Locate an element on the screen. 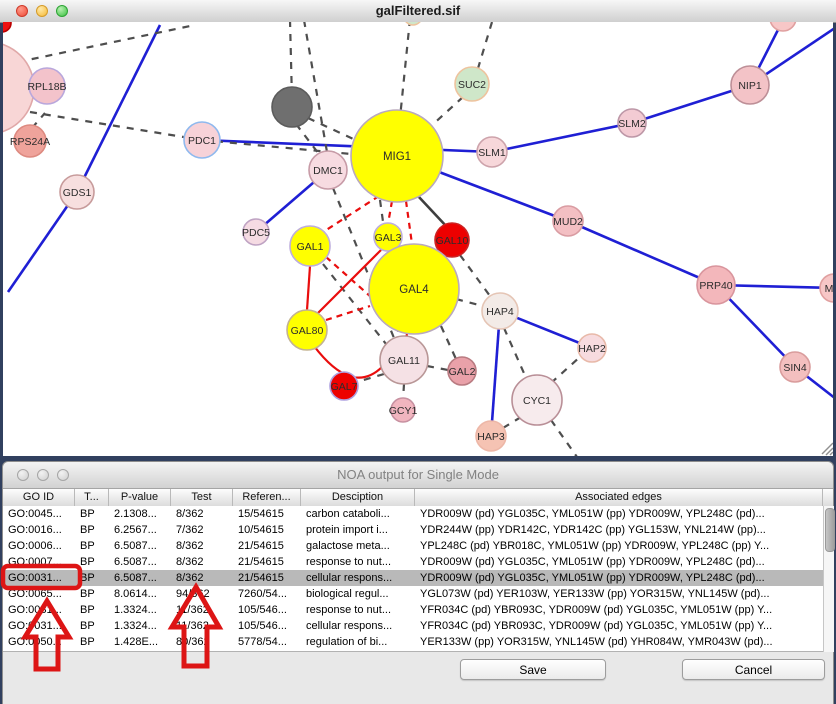 This screenshot has width=836, height=704. node-SLM2 is located at coordinates (632, 123).